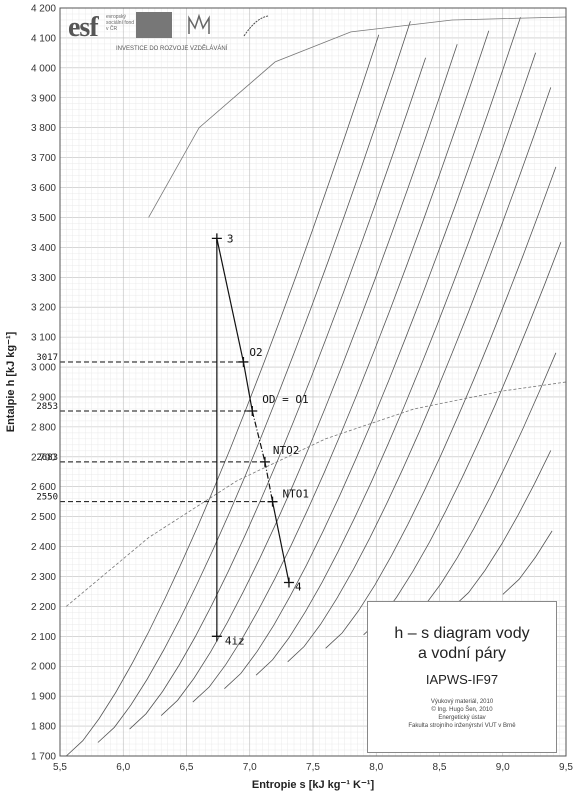  Describe the element at coordinates (503, 767) in the screenshot. I see `x-tick-label: 9,0` at that location.